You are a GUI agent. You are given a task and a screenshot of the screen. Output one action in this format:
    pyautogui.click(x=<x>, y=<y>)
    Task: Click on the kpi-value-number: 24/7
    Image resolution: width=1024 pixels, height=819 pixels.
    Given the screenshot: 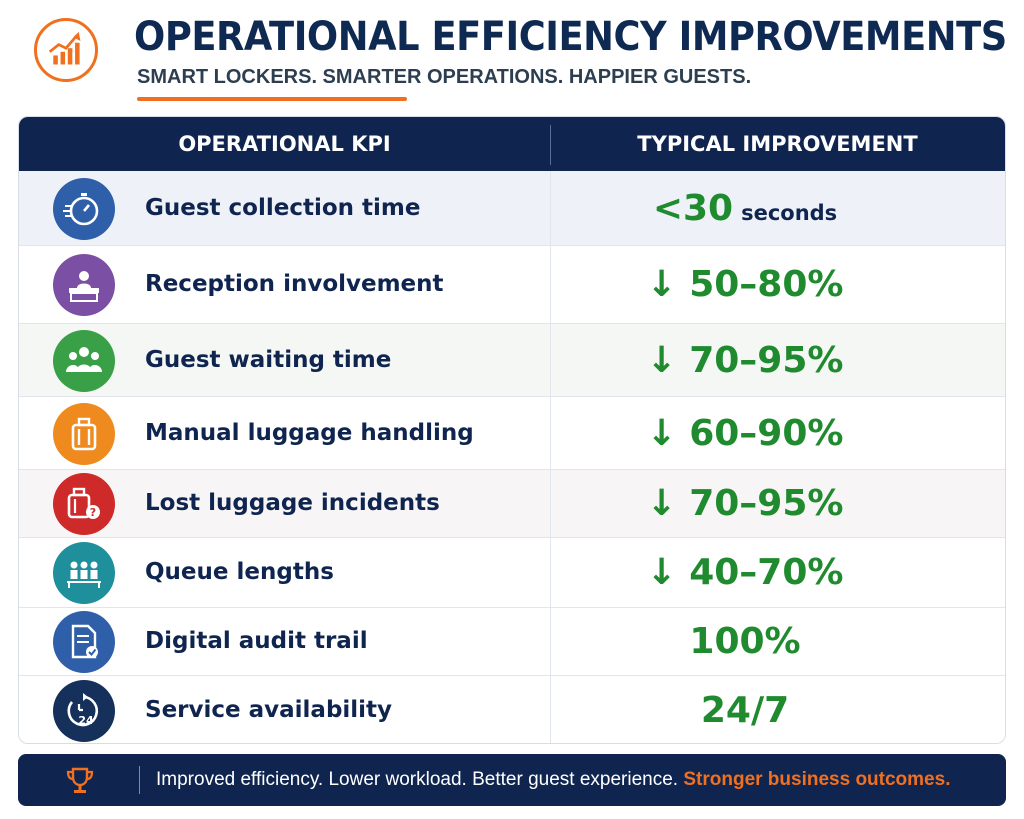 What is the action you would take?
    pyautogui.click(x=745, y=710)
    